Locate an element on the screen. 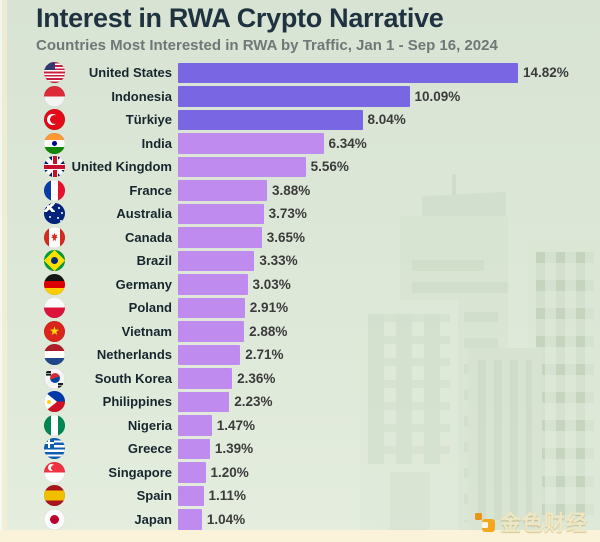 Image resolution: width=600 pixels, height=542 pixels. country-label: Japan is located at coordinates (153, 519).